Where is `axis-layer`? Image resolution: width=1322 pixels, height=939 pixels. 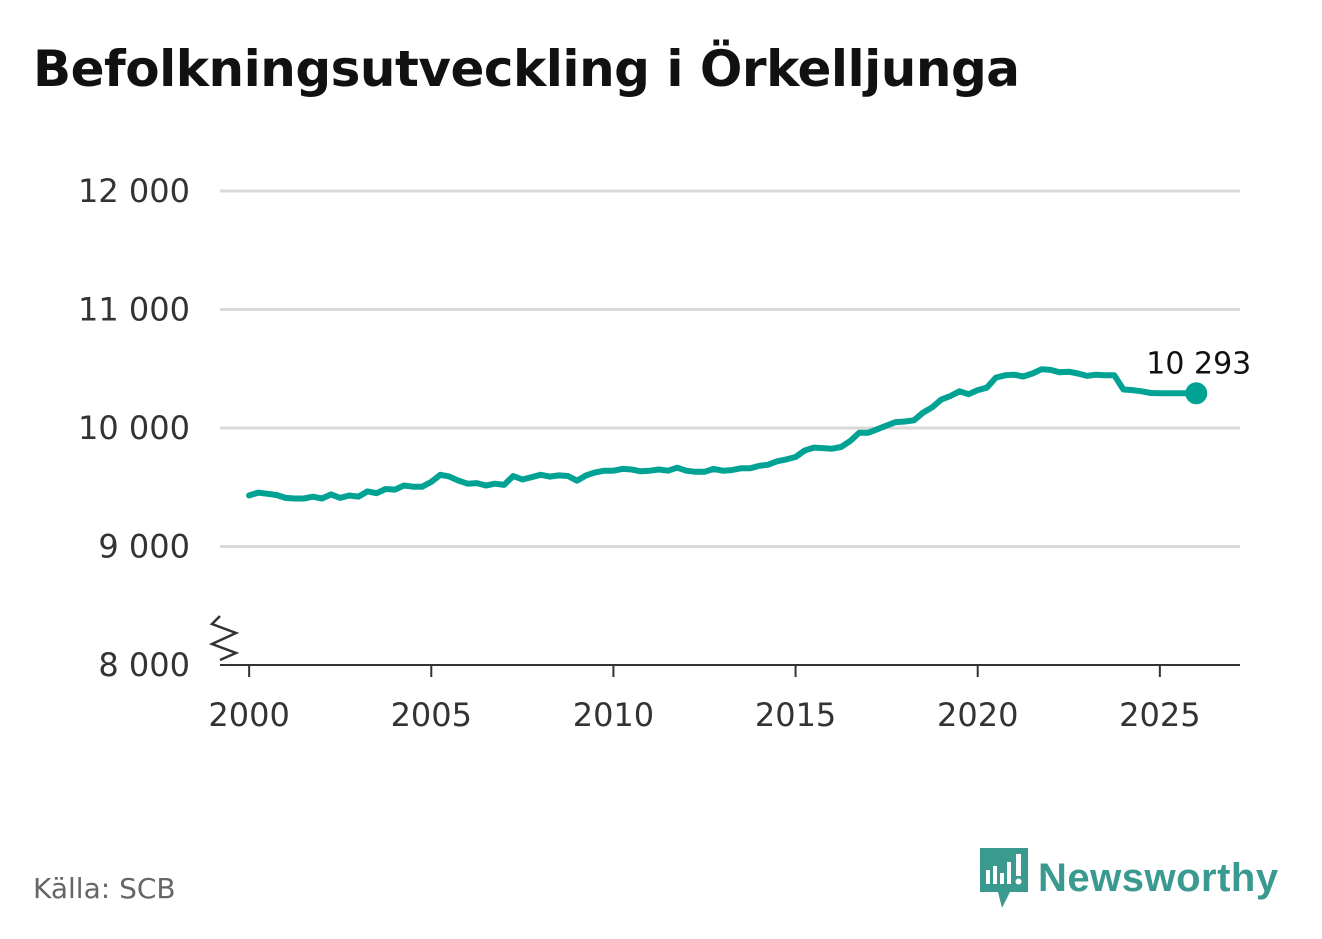
axis-layer is located at coordinates (724, 646).